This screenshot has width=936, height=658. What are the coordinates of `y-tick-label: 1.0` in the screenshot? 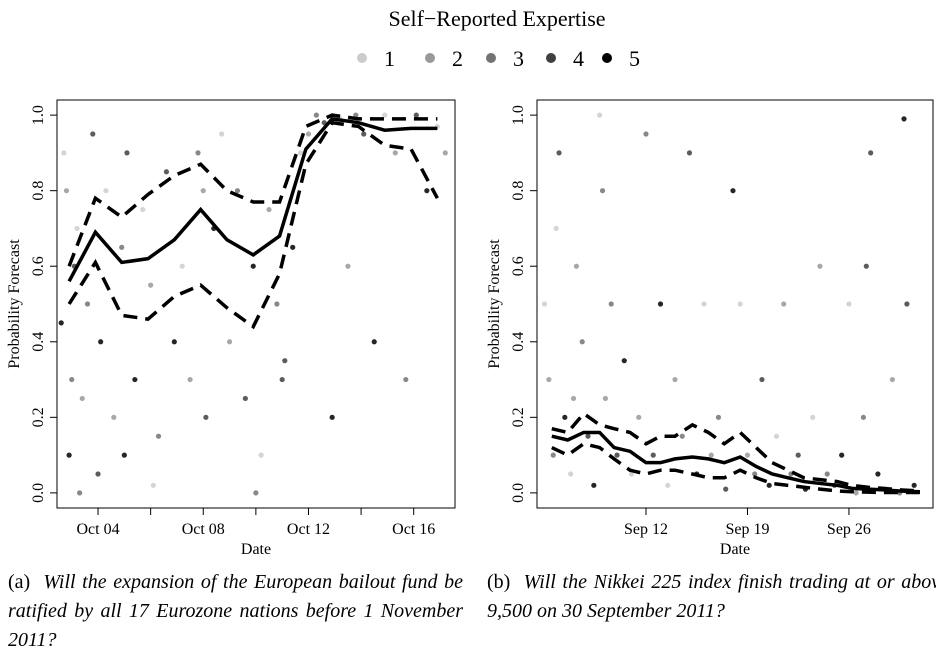 It's located at (518, 115).